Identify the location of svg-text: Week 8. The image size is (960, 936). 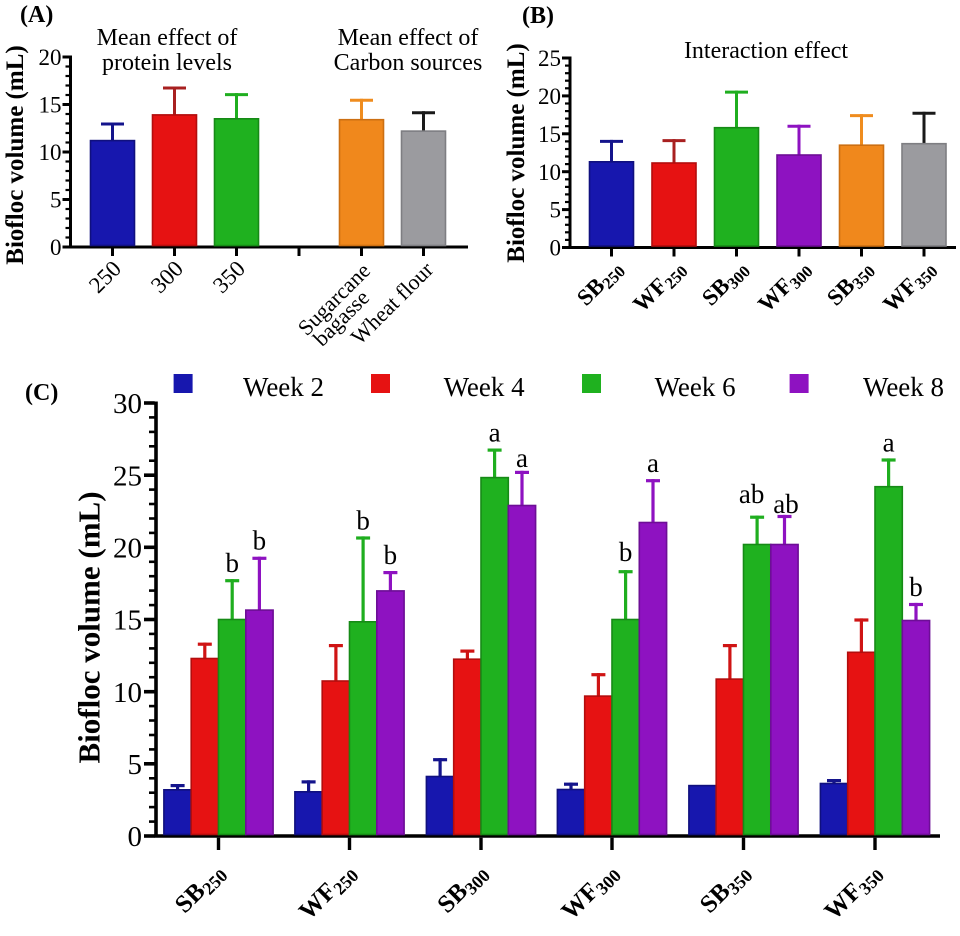
(903, 387).